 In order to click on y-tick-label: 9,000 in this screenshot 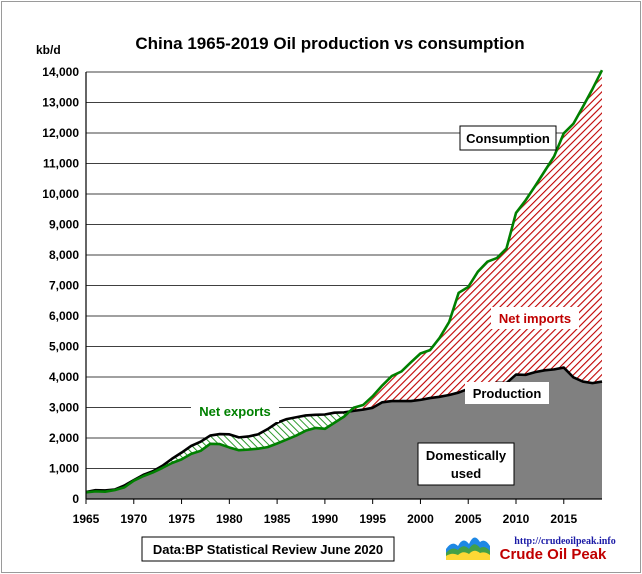, I will do `click(64, 225)`.